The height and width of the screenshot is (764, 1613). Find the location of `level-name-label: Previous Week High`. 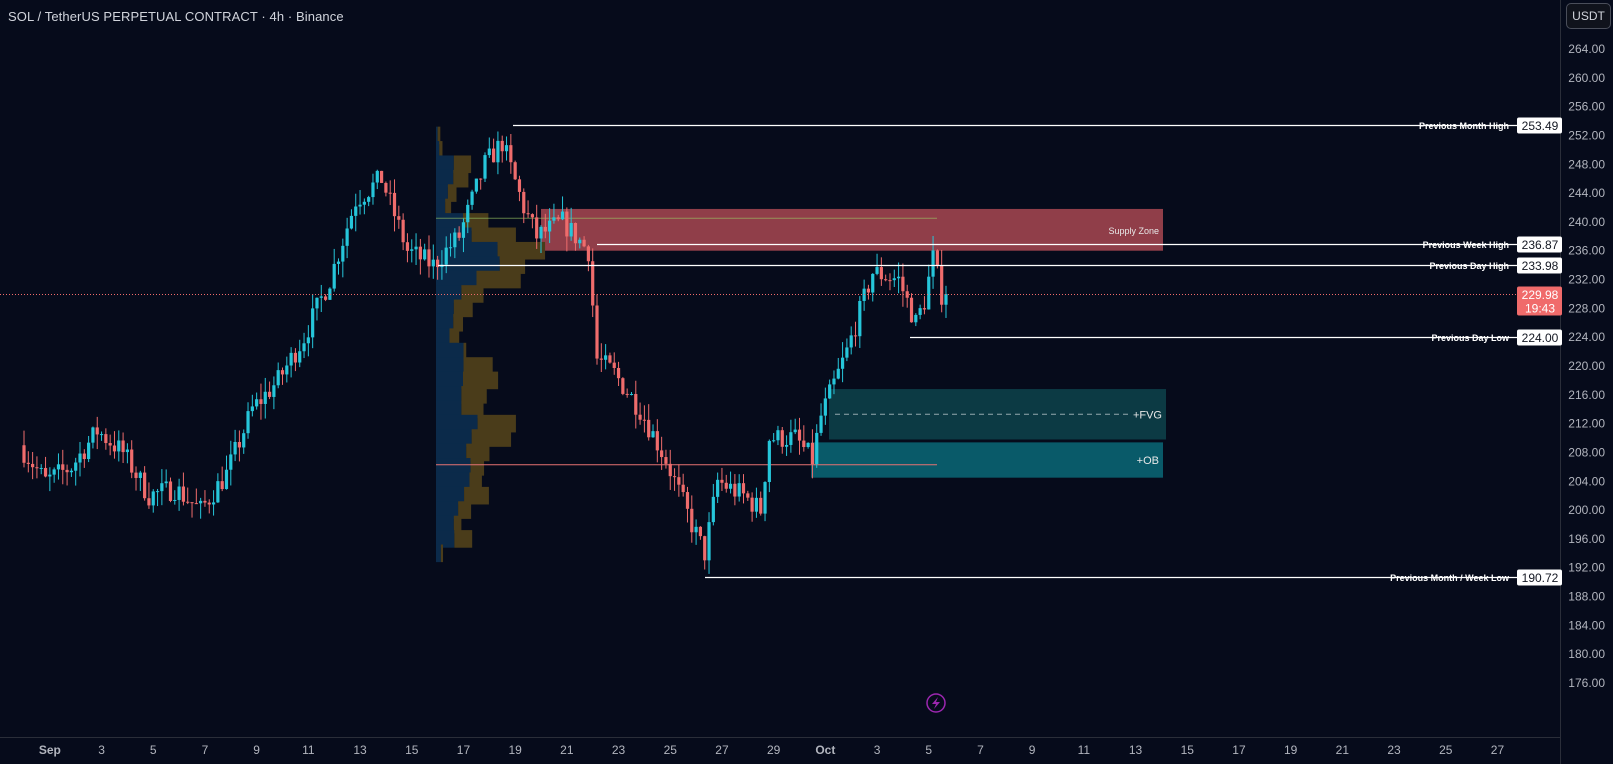

level-name-label: Previous Week High is located at coordinates (1466, 245).